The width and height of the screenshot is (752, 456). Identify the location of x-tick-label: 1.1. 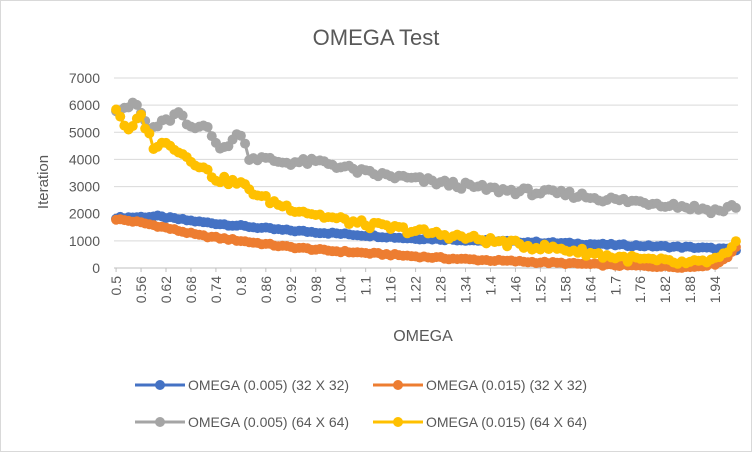
(366, 286).